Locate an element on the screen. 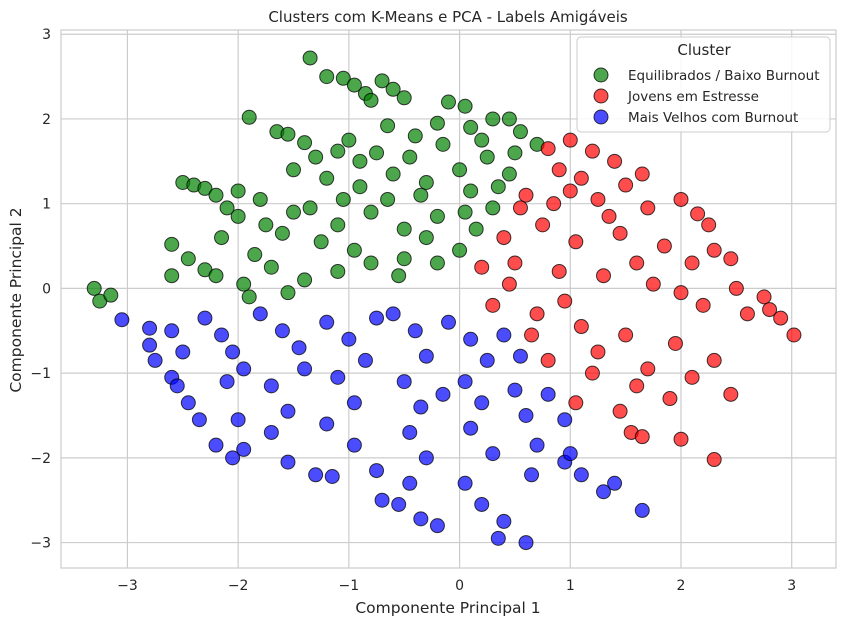 The width and height of the screenshot is (846, 627). y-tick-label: 3 is located at coordinates (46, 35).